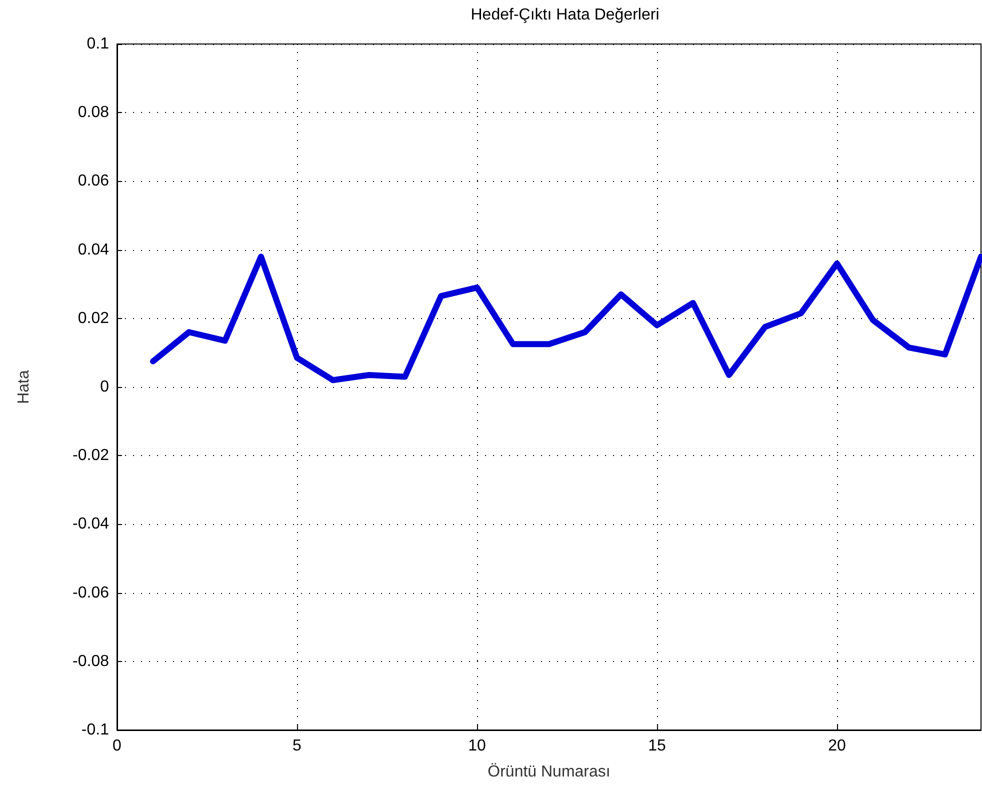 This screenshot has height=805, width=982. I want to click on x-tick-label: 0, so click(117, 746).